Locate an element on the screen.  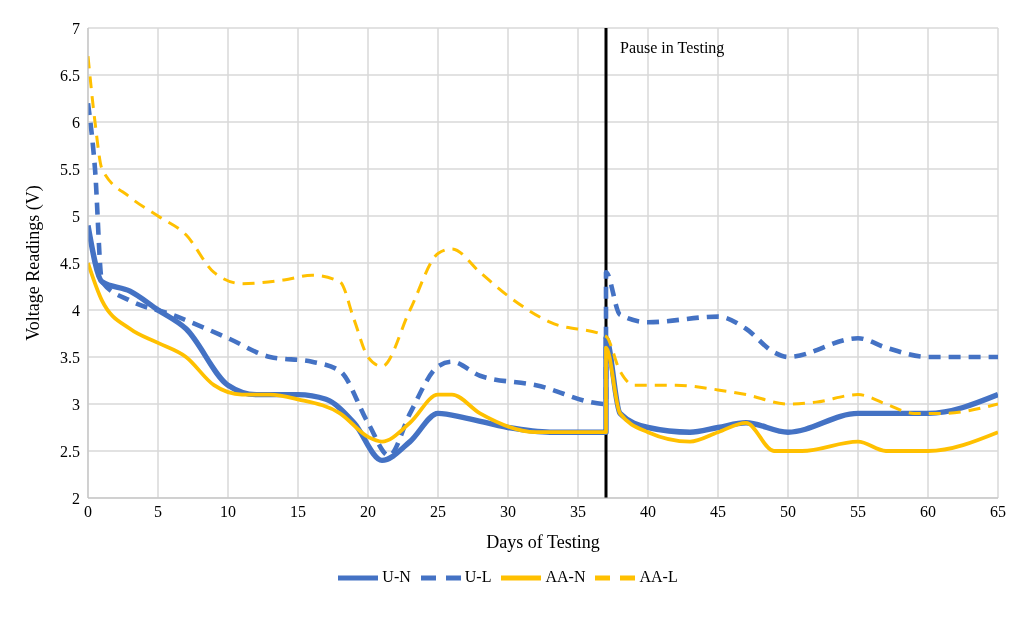
y-tick-label: 7 is located at coordinates (76, 28).